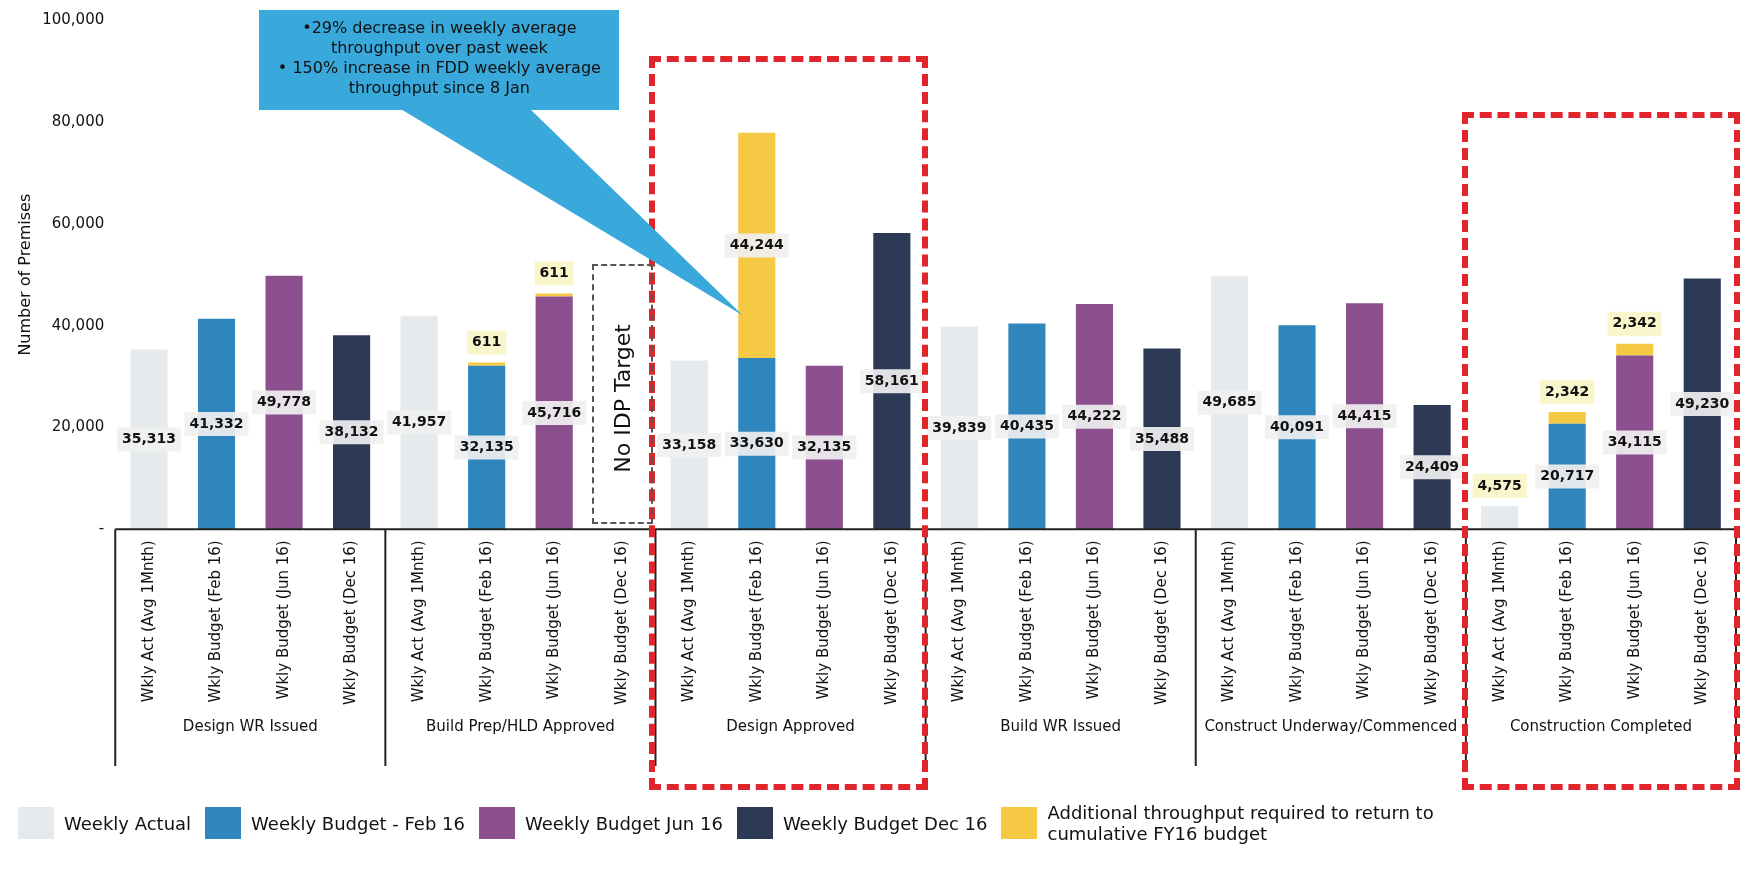 Image resolution: width=1752 pixels, height=888 pixels. I want to click on data-label: 33,630, so click(757, 442).